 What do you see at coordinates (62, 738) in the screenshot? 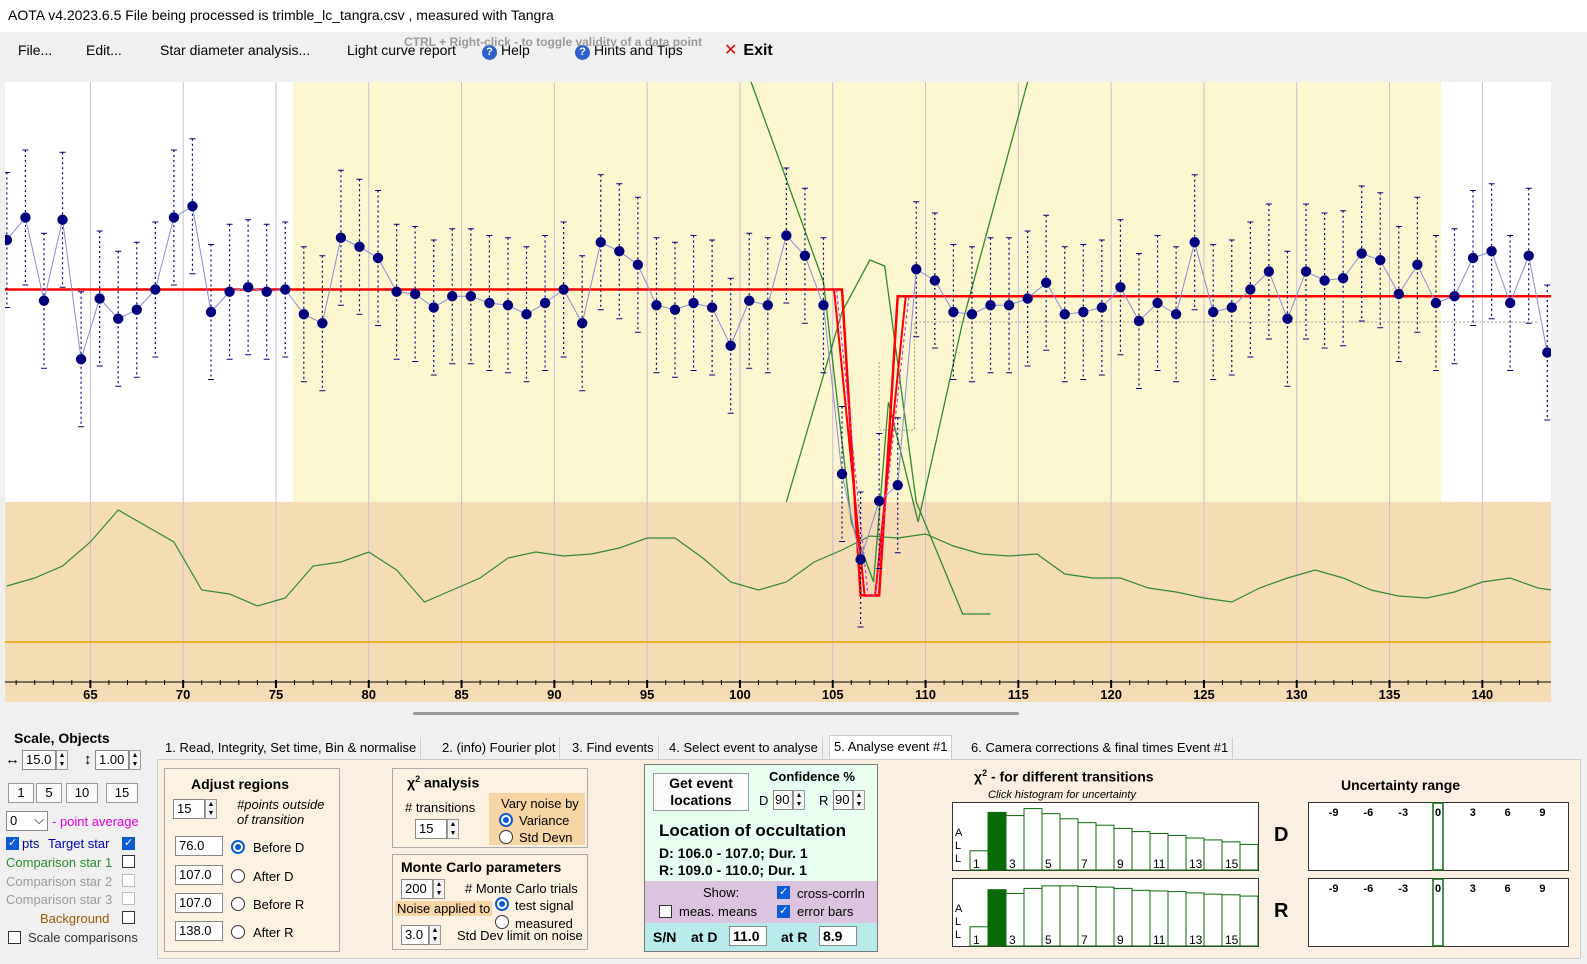
I see `scale-objects-title: Scale, Objects` at bounding box center [62, 738].